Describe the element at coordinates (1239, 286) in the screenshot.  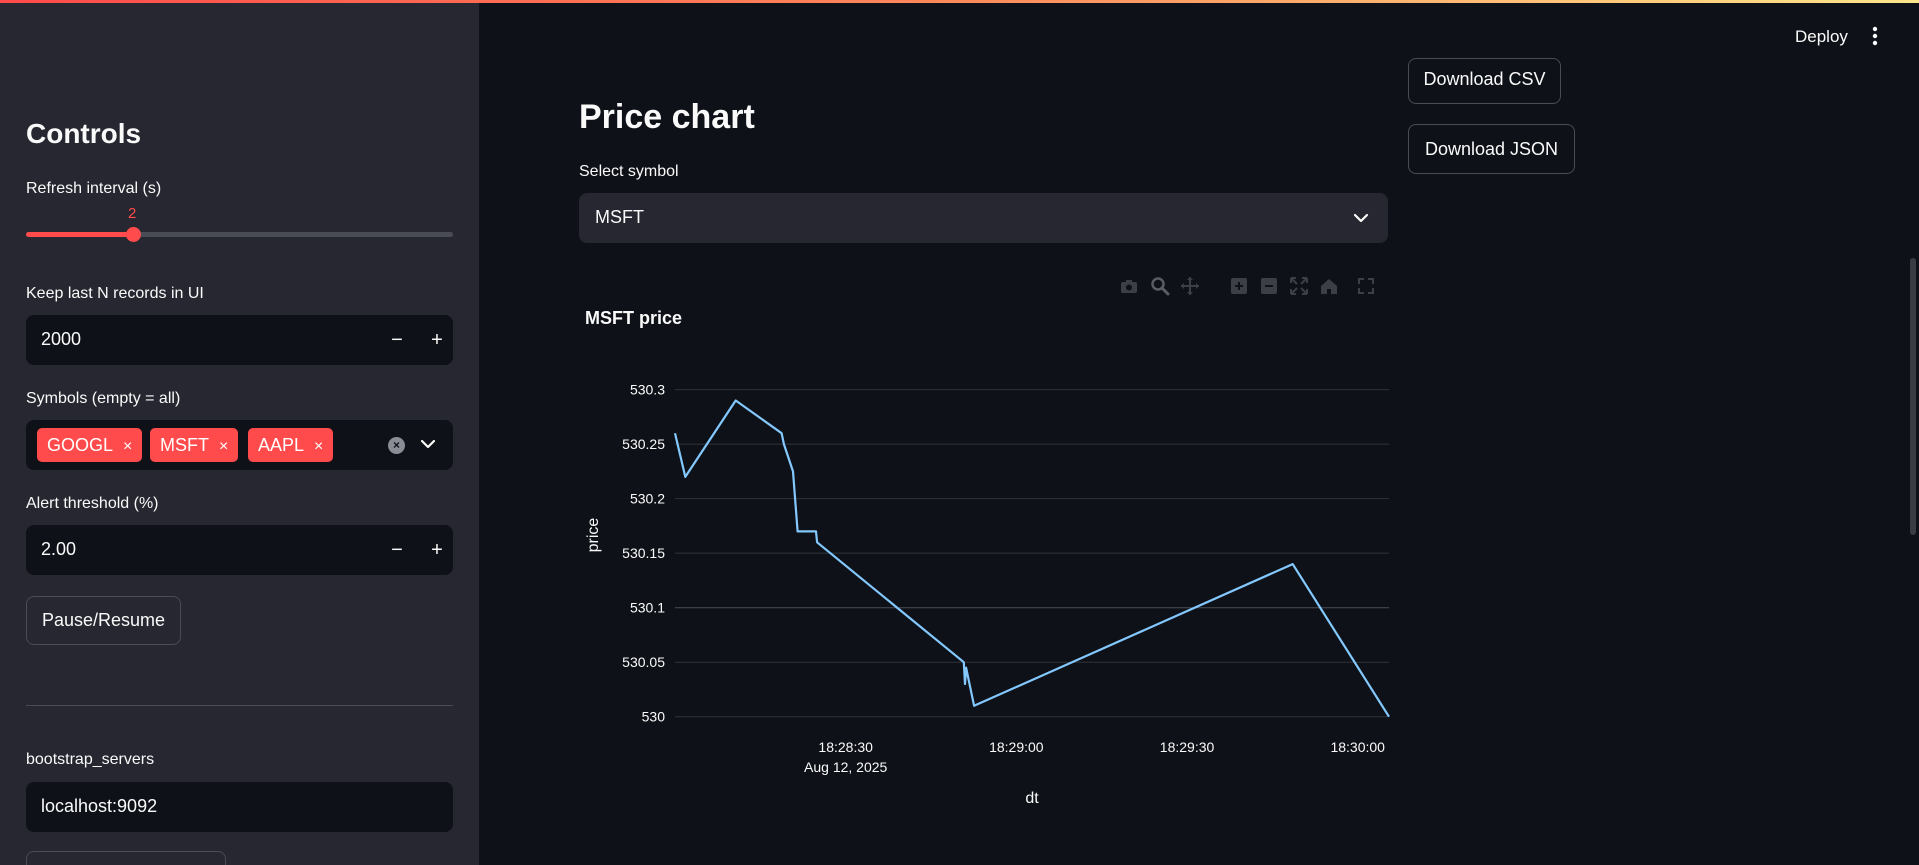
I see `zoom-in-icon` at that location.